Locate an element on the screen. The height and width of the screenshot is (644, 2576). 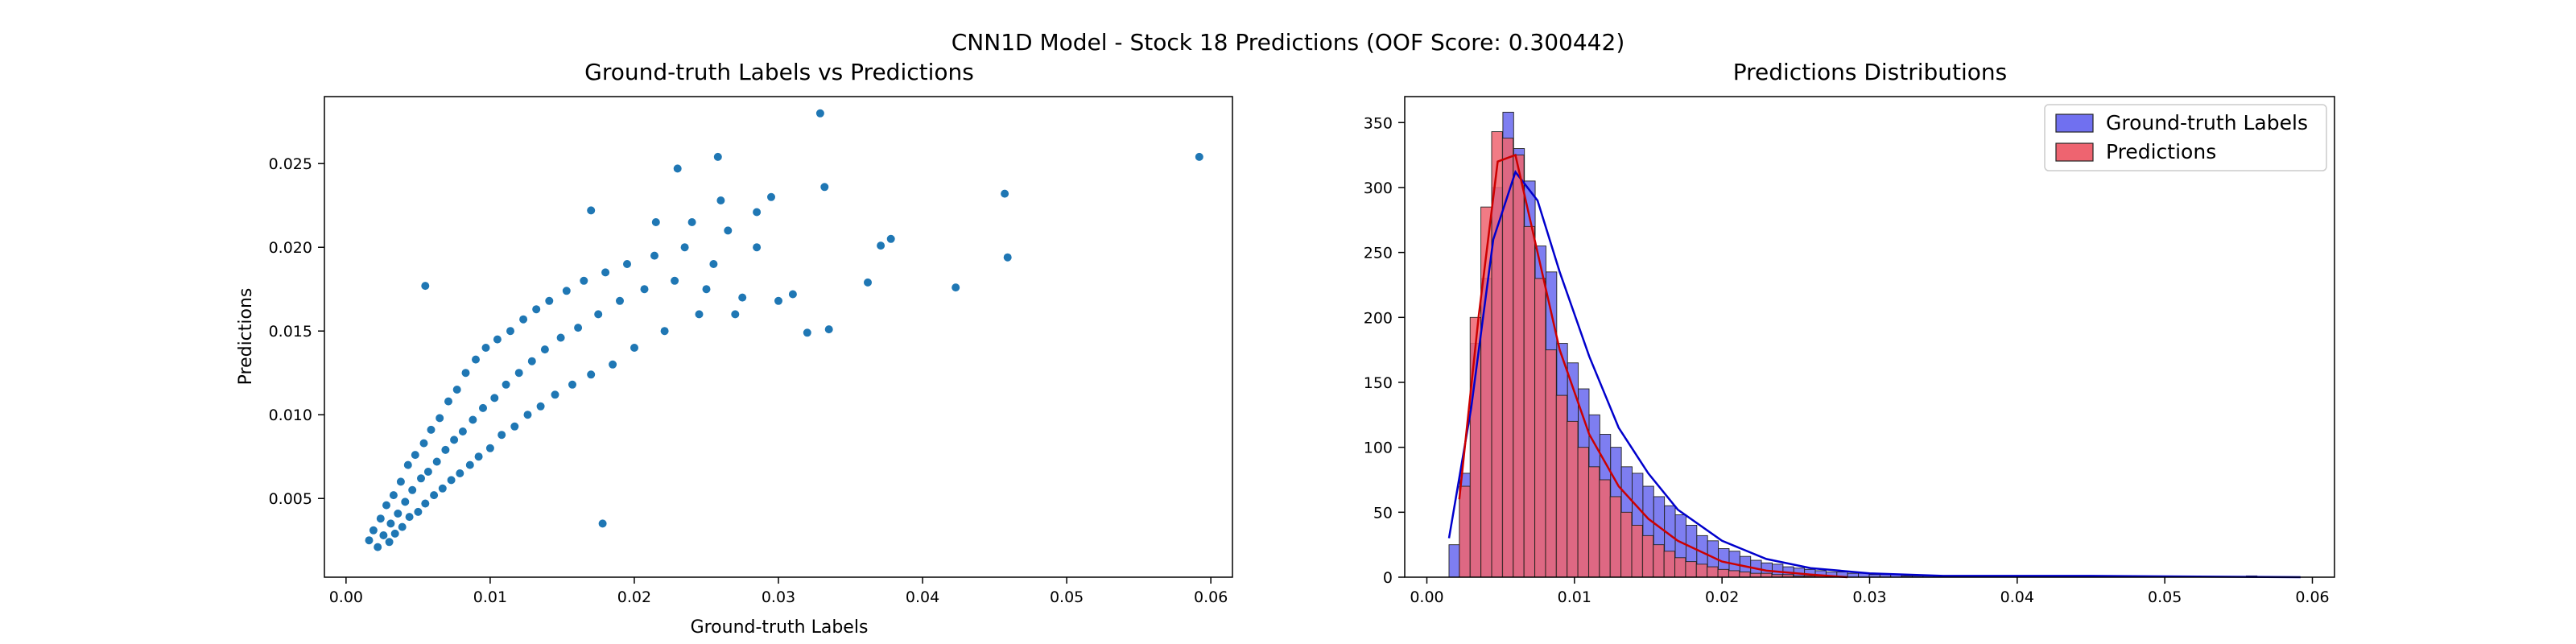
histogram-y-tick-label: 150 is located at coordinates (1378, 383).